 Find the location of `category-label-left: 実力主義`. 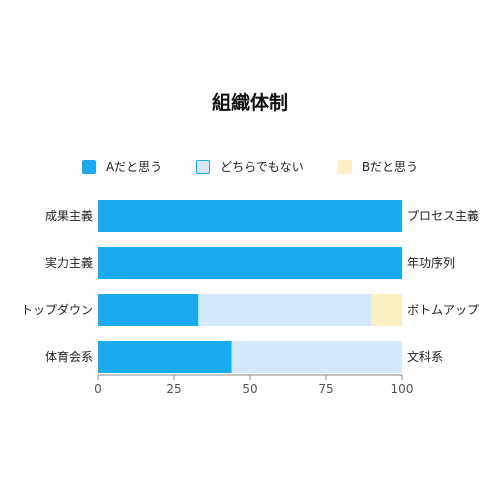

category-label-left: 実力主義 is located at coordinates (69, 262).